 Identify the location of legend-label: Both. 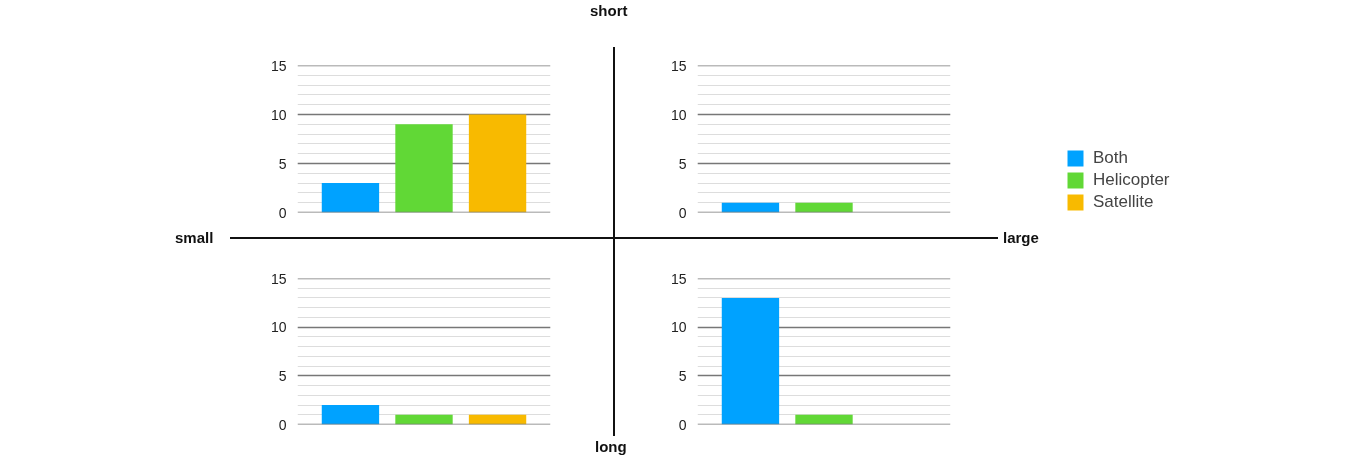
(1110, 158).